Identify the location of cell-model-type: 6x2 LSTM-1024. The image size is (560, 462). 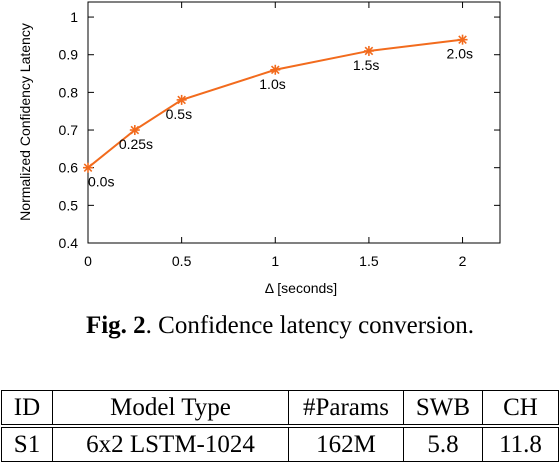
(170, 443).